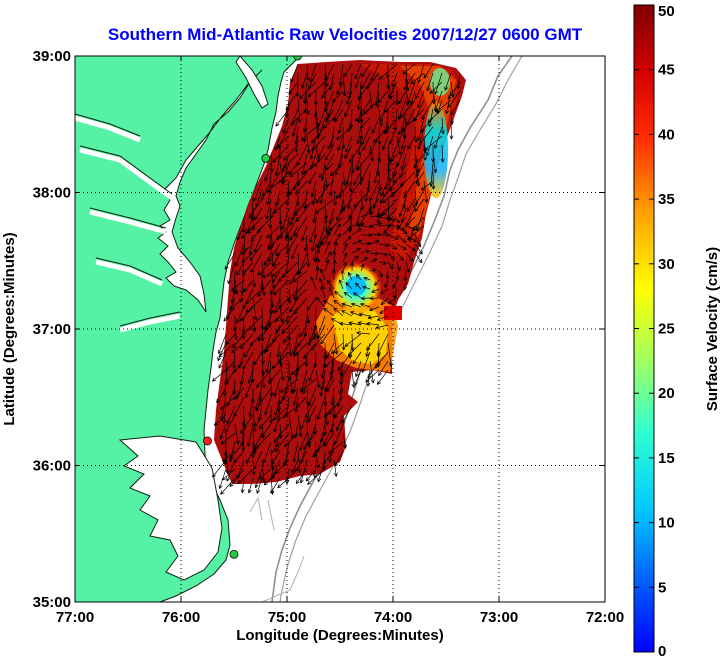 This screenshot has width=724, height=659. Describe the element at coordinates (605, 617) in the screenshot. I see `x-tick-label: 72:00` at that location.